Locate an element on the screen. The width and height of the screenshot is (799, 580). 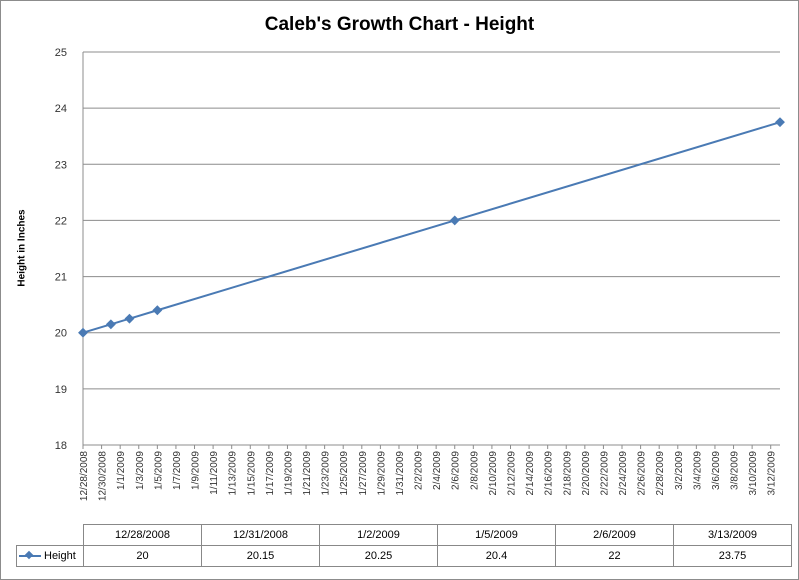
x-tick-label: 12/30/2008 is located at coordinates (103, 476).